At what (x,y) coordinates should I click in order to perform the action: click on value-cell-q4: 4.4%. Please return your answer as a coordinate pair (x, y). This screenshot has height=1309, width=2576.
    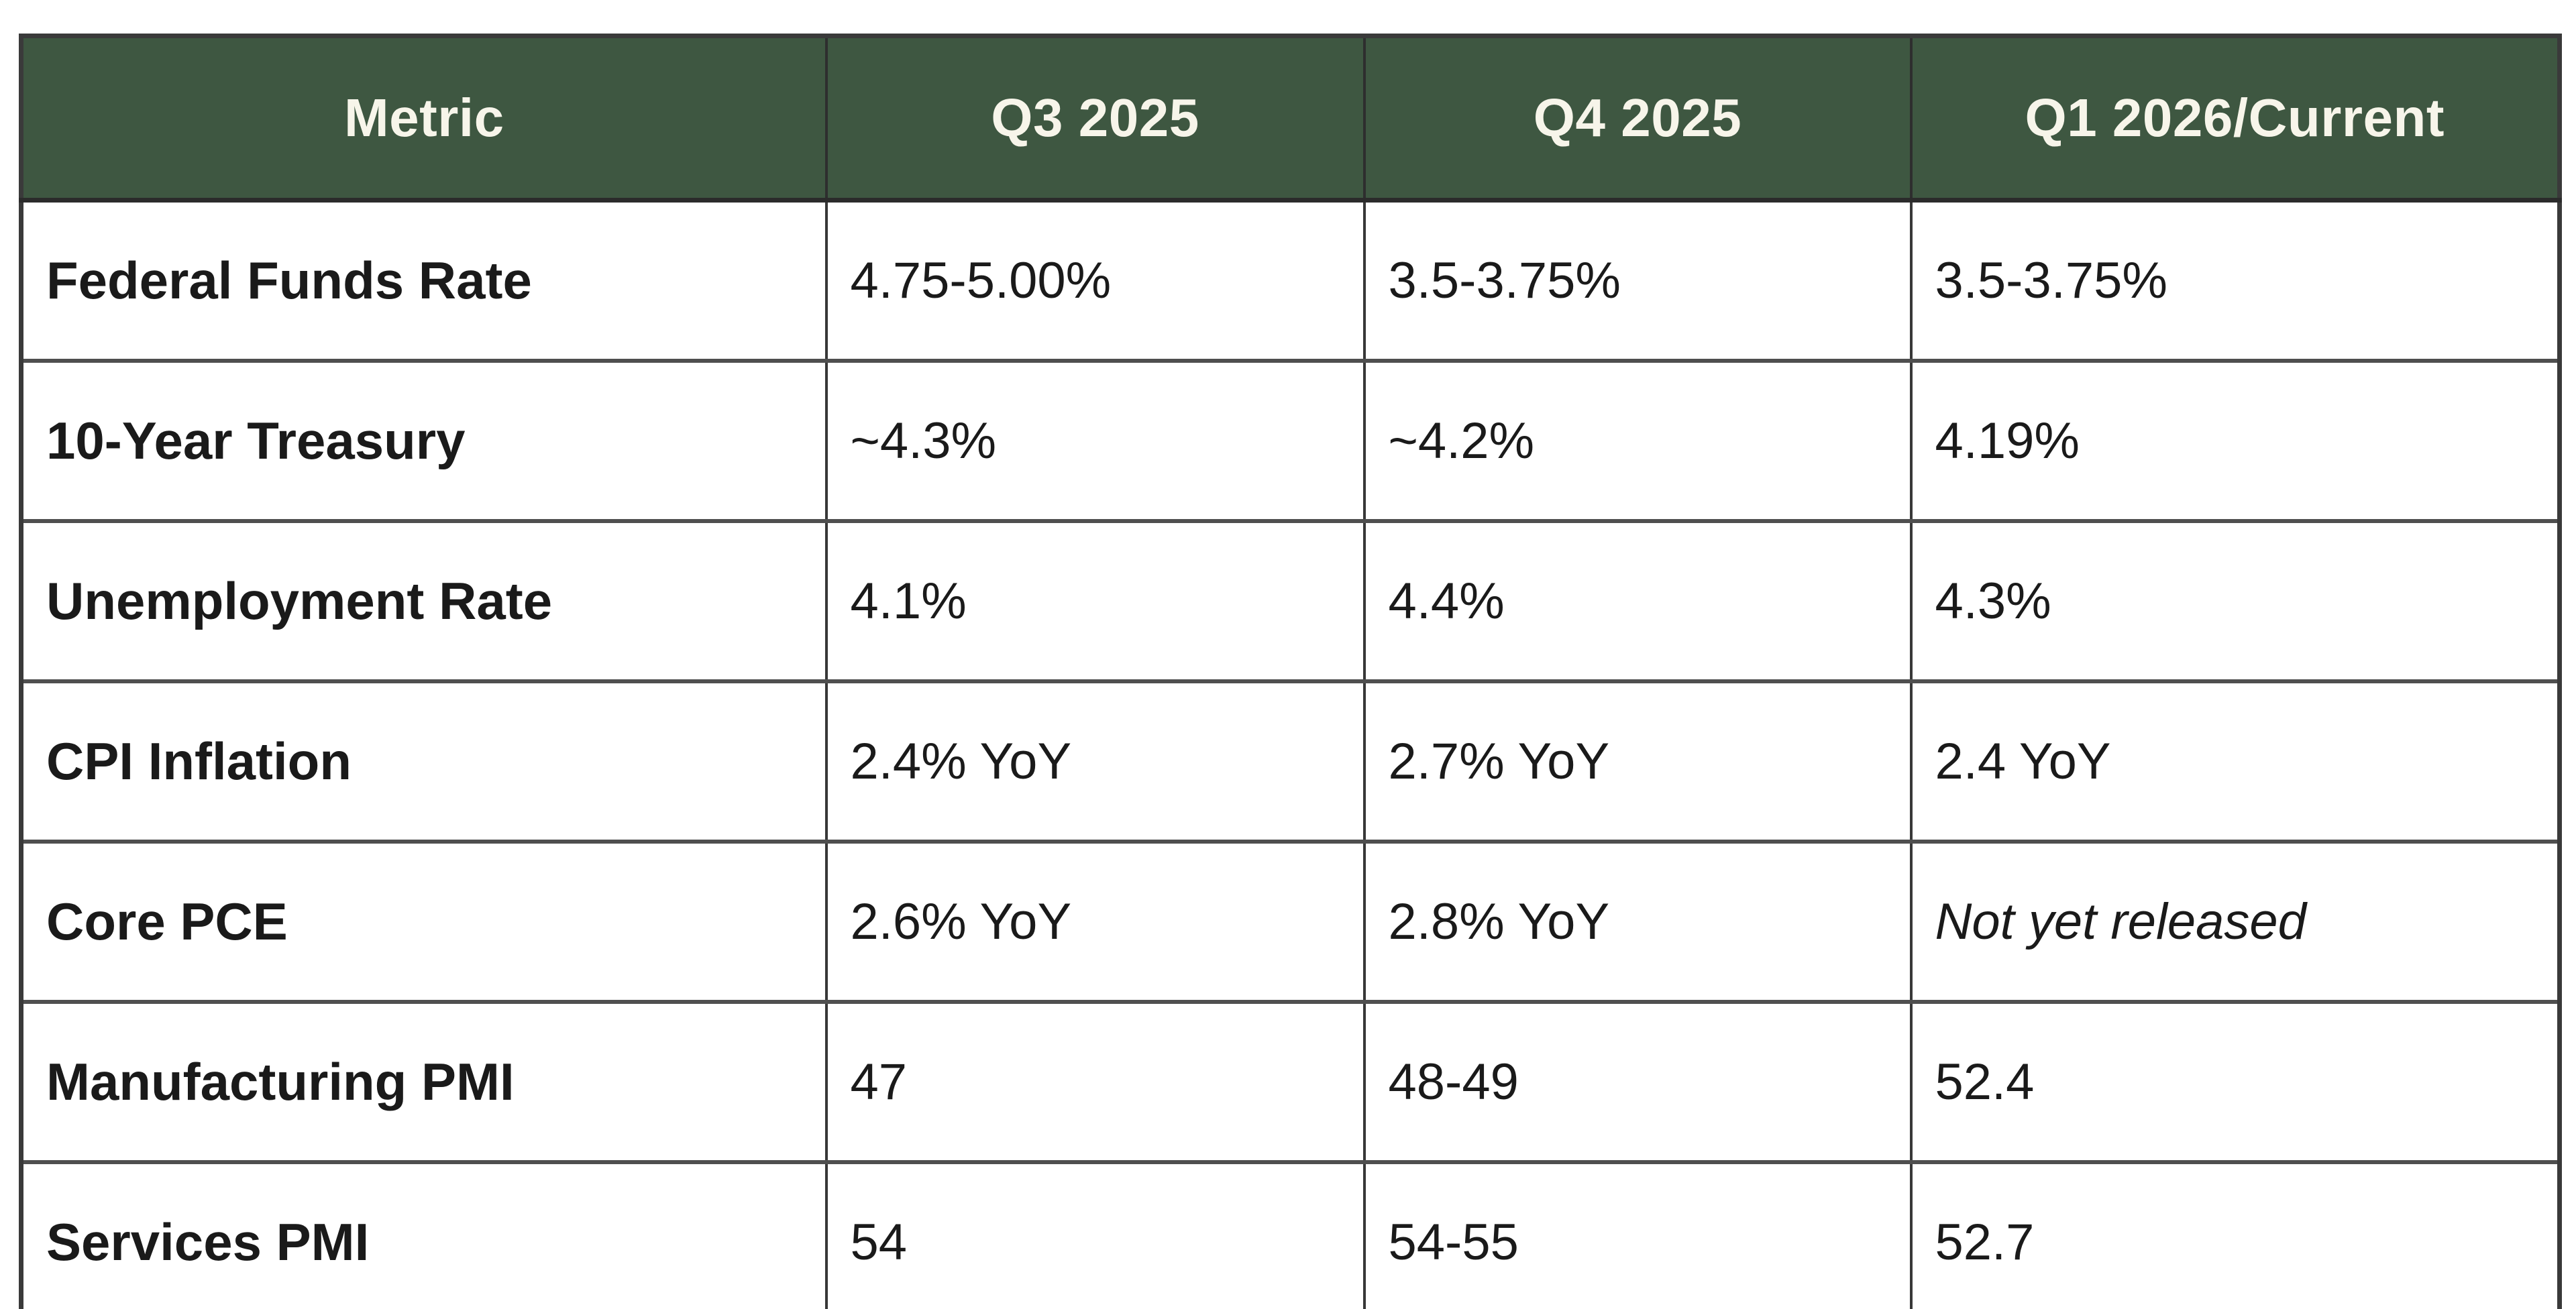
    Looking at the image, I should click on (1637, 601).